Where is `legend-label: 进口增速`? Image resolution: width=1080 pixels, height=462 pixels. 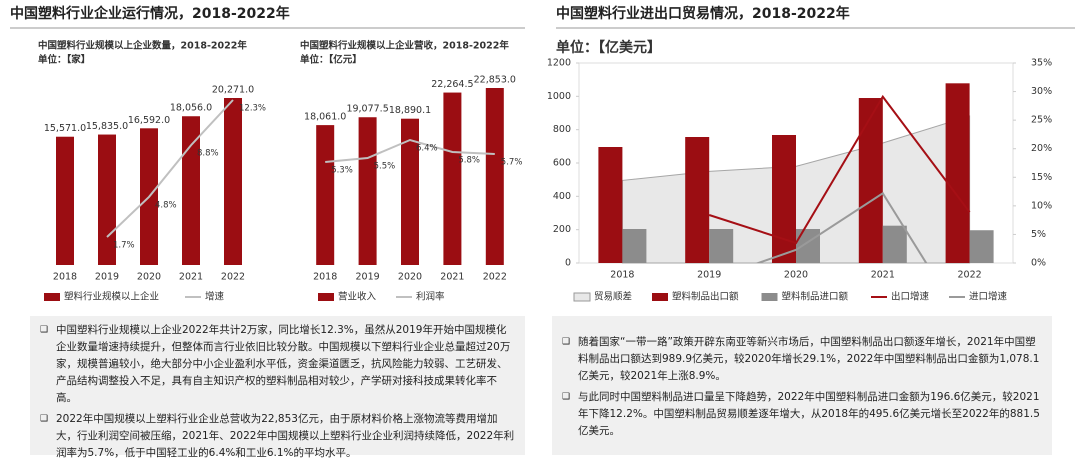 legend-label: 进口增速 is located at coordinates (988, 297).